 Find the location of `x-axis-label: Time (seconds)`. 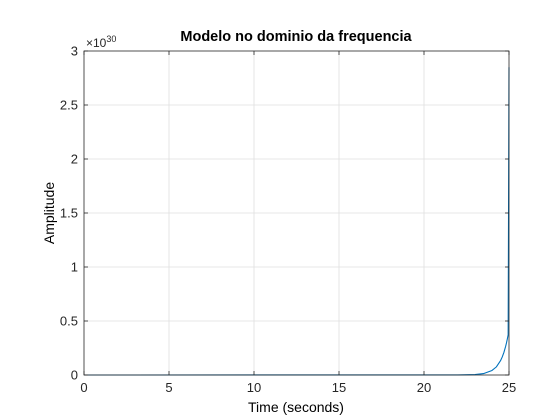

x-axis-label: Time (seconds) is located at coordinates (296, 407).